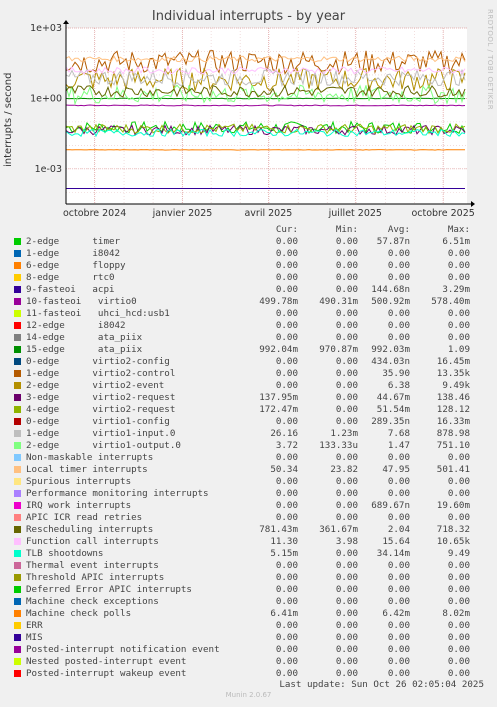 Image resolution: width=497 pixels, height=707 pixels. Describe the element at coordinates (456, 241) in the screenshot. I see `legend-value-max: 6.51m` at that location.